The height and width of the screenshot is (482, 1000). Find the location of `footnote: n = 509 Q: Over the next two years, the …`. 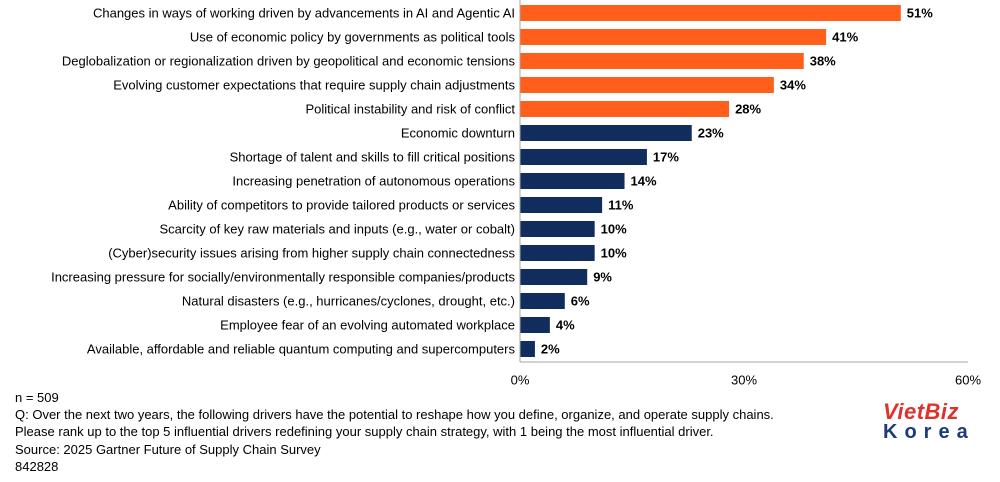

footnote: n = 509 Q: Over the next two years, the … is located at coordinates (394, 432).